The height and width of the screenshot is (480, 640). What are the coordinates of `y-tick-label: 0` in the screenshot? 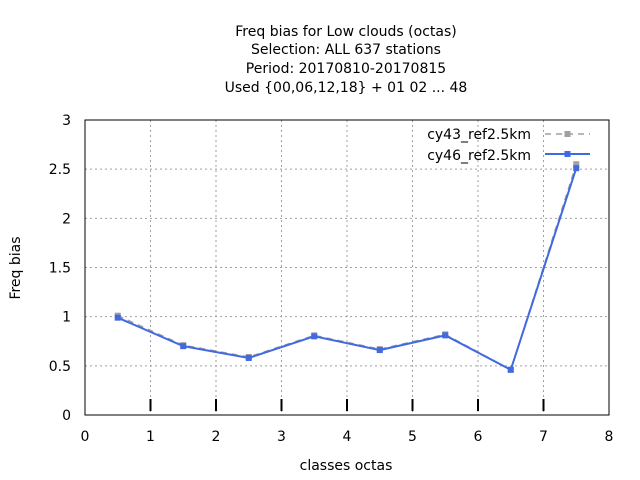 It's located at (66, 416).